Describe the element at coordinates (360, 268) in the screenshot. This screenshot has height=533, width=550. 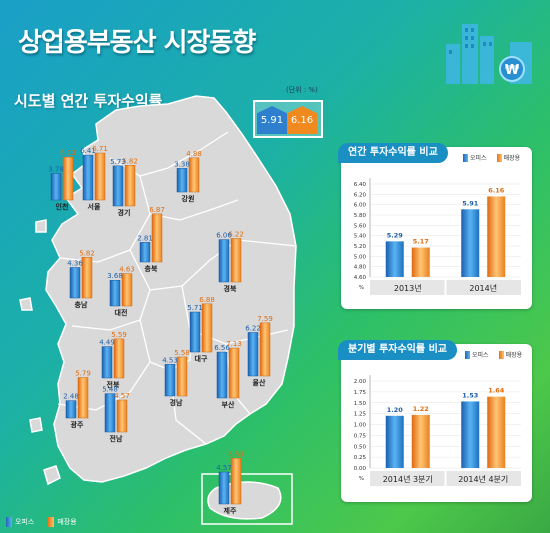
I see `y-tick-label: 4.80` at that location.